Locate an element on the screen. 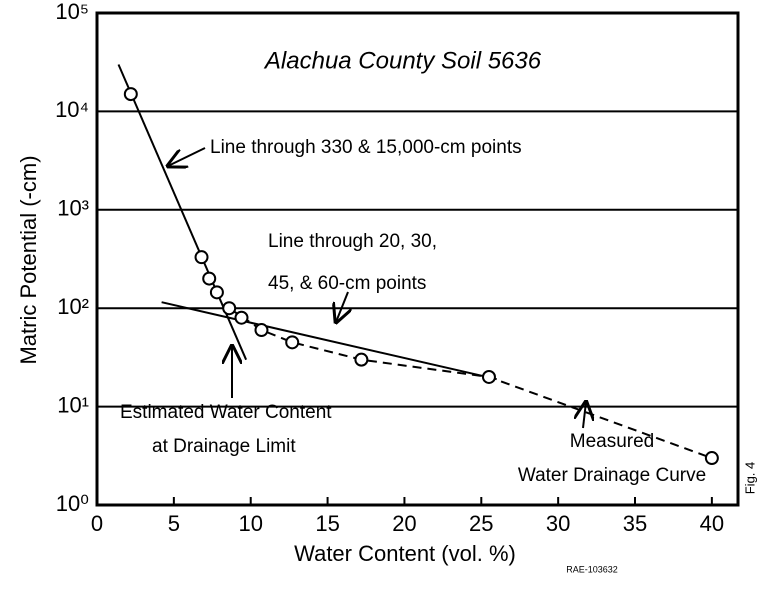 This screenshot has width=763, height=605. y-tick-label: 10⁰ is located at coordinates (72, 503).